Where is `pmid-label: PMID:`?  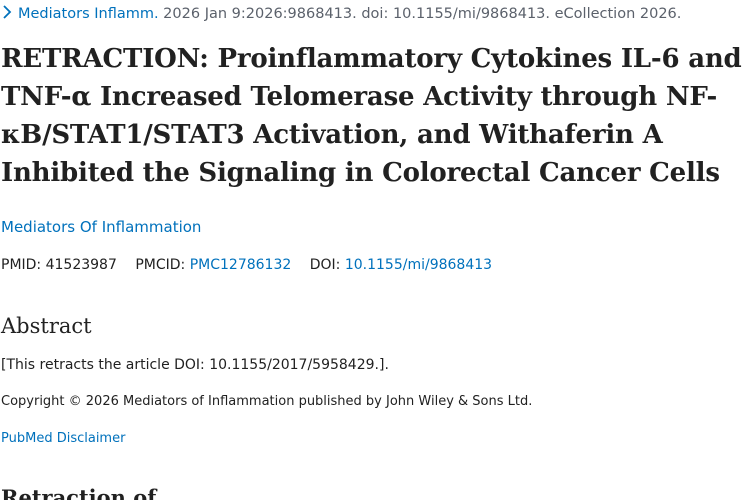
pmid-label: PMID: is located at coordinates (21, 265).